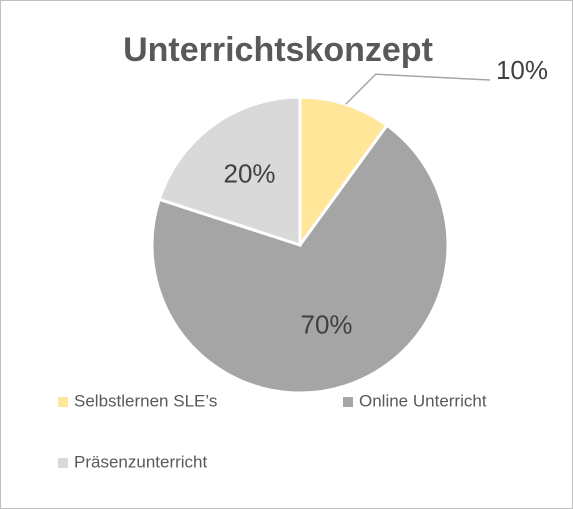 This screenshot has width=573, height=509. Describe the element at coordinates (327, 325) in the screenshot. I see `data-label: 70%` at that location.